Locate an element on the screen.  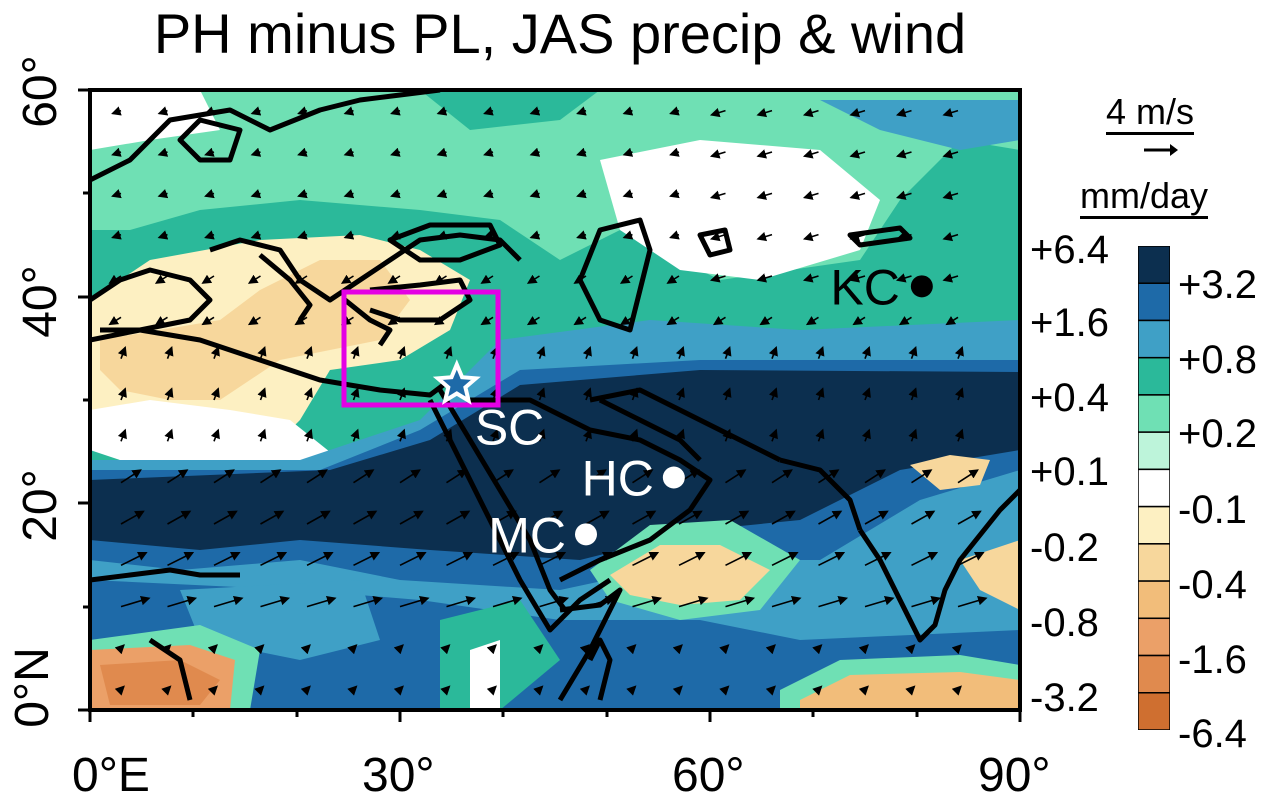
xtick-label-90: 90° is located at coordinates (1014, 775).